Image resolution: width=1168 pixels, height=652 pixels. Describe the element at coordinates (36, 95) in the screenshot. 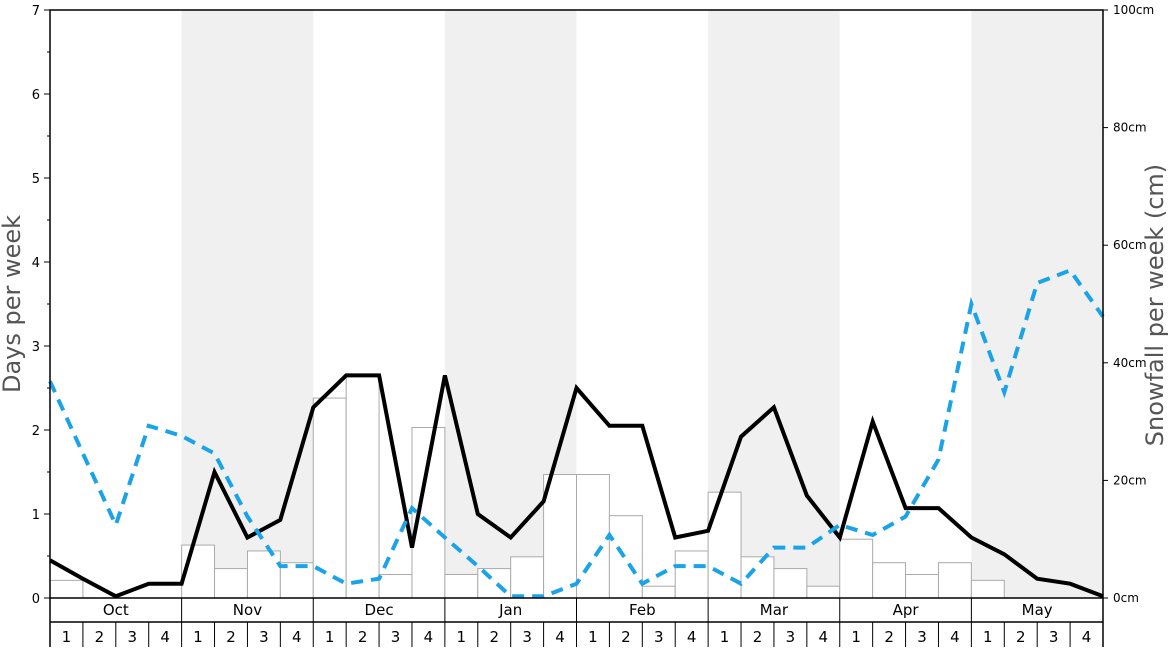

I see `left-tick-label: 6` at that location.